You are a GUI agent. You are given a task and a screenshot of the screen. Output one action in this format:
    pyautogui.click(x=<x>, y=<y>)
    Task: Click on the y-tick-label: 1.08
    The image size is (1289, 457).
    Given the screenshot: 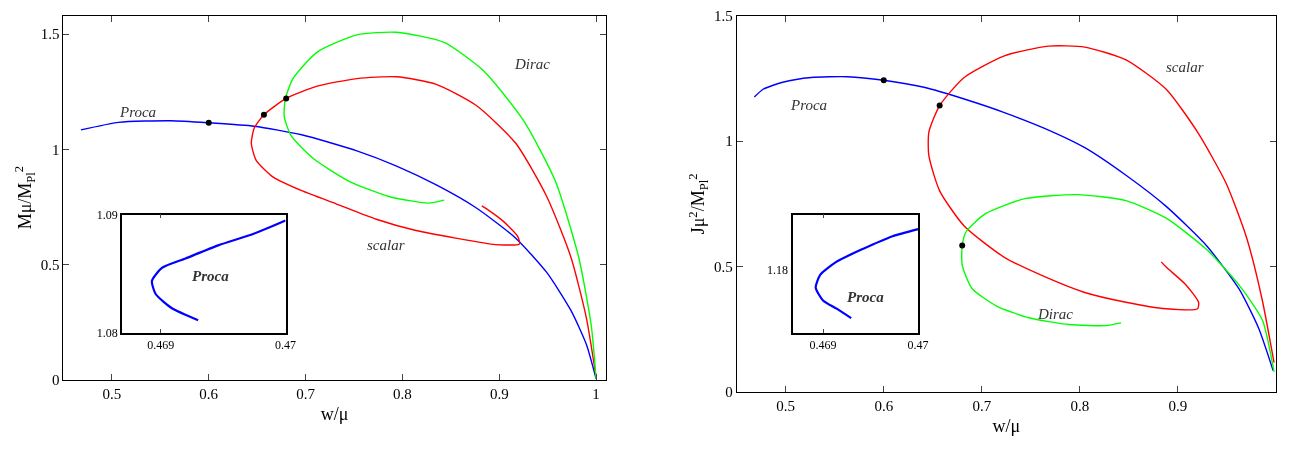 What is the action you would take?
    pyautogui.click(x=107, y=333)
    